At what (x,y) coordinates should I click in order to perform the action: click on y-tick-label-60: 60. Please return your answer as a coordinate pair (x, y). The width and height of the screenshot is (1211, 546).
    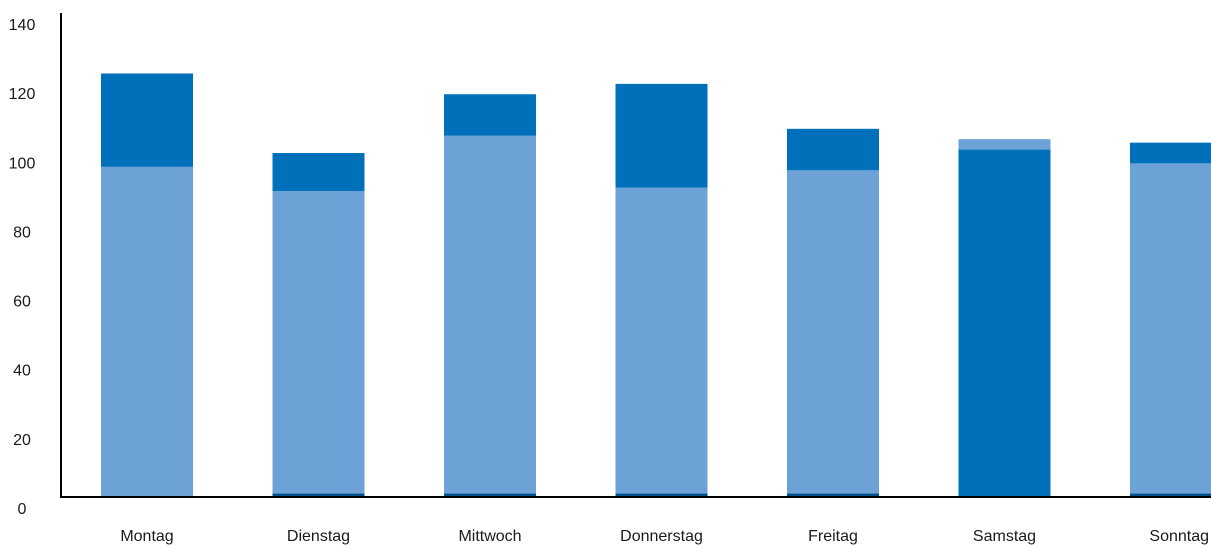
    Looking at the image, I should click on (22, 302).